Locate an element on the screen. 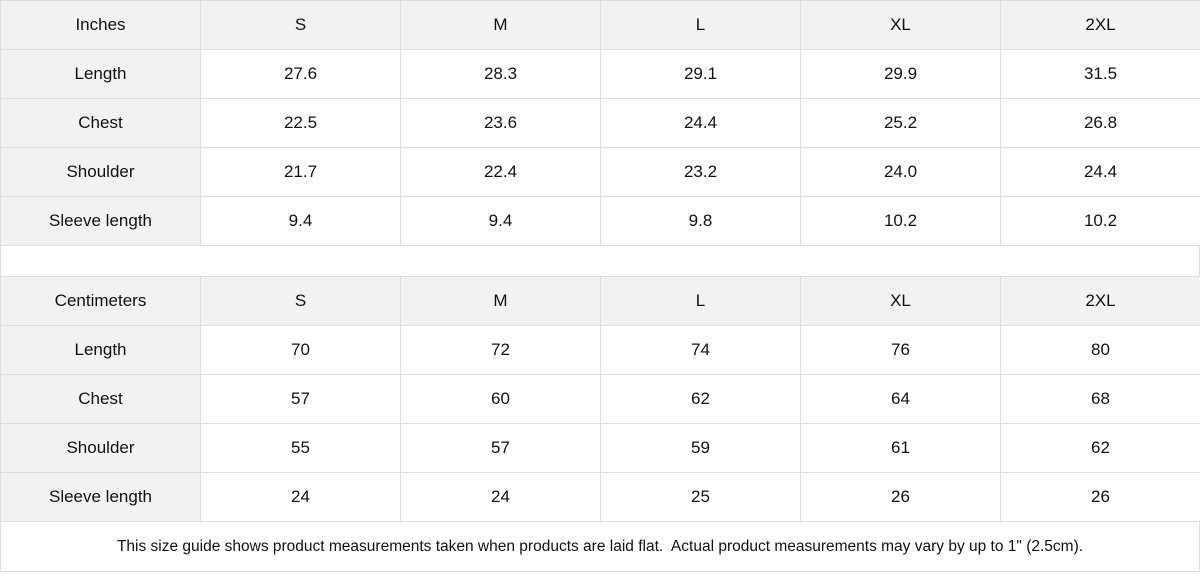  unit-header: Inches is located at coordinates (100, 25).